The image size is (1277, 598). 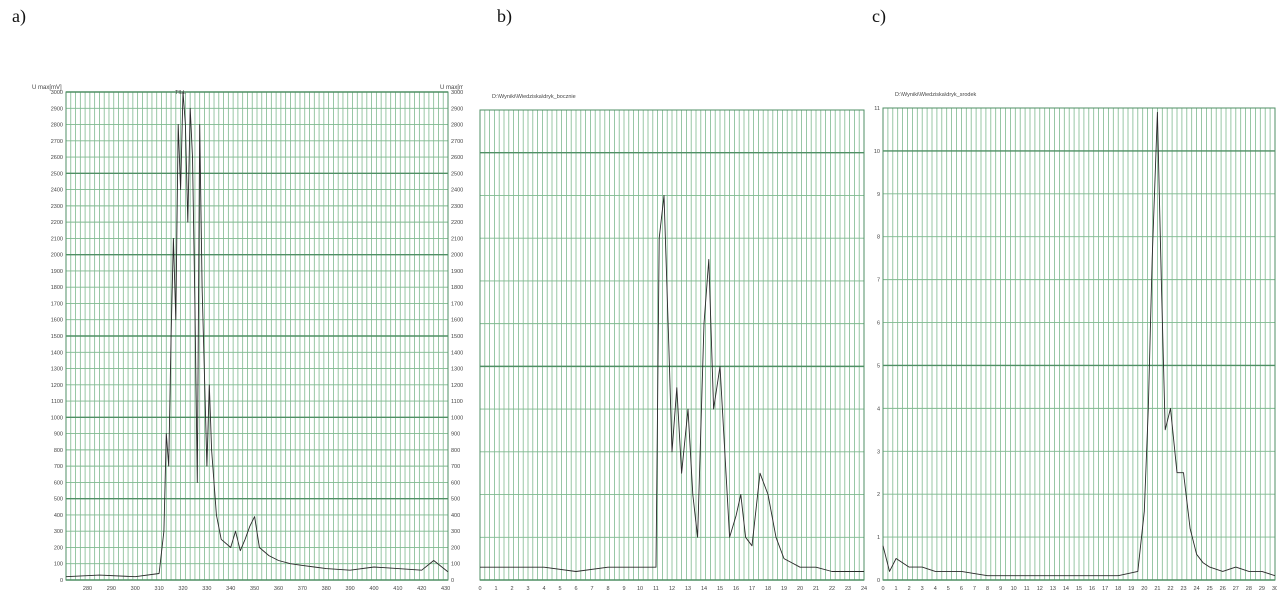 I want to click on y-tick-label: 1200, so click(x=57, y=386).